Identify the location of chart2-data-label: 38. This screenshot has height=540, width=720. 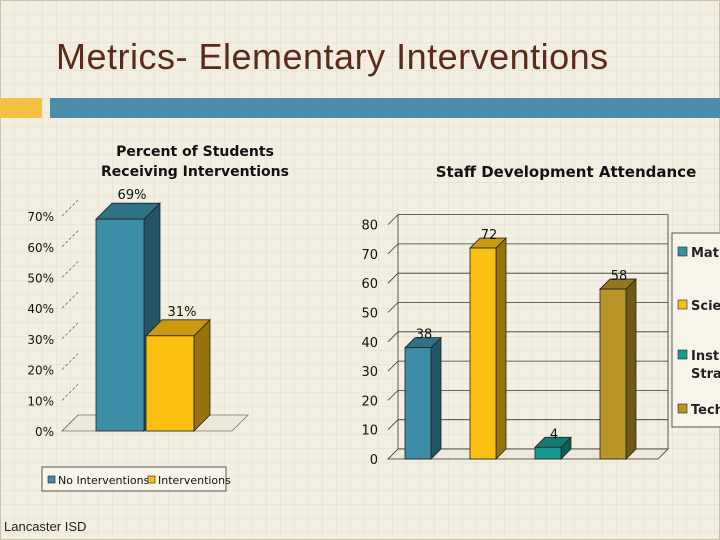
(424, 335).